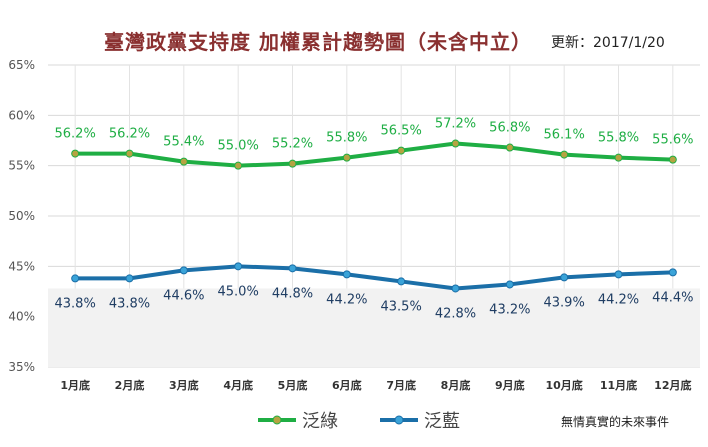 The image size is (708, 447). Describe the element at coordinates (347, 385) in the screenshot. I see `x-tick-label: 6月底` at that location.